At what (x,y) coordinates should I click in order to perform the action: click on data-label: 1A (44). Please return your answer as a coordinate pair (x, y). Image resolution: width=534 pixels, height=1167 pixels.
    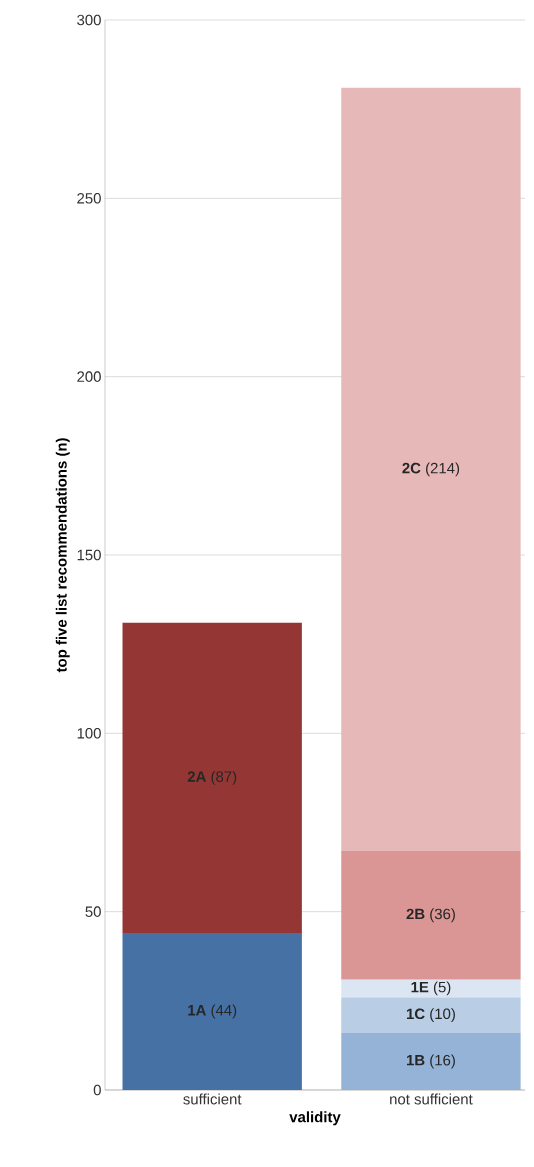
    Looking at the image, I should click on (212, 1011).